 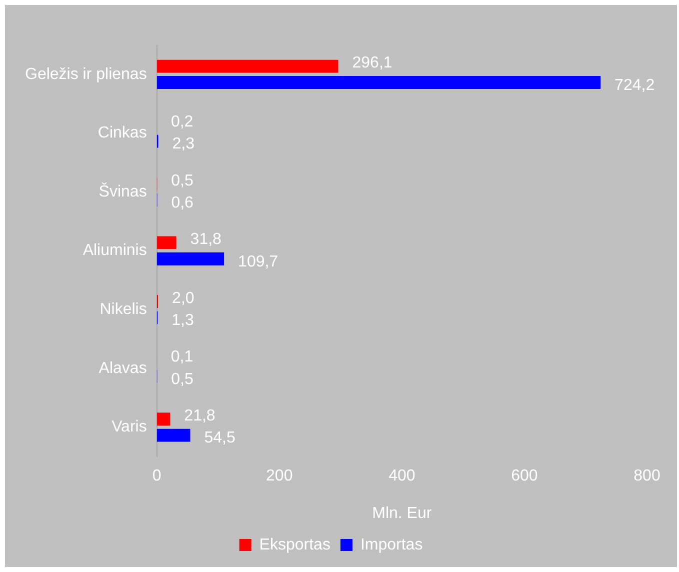 What do you see at coordinates (634, 85) in the screenshot?
I see `data-label: 724,2` at bounding box center [634, 85].